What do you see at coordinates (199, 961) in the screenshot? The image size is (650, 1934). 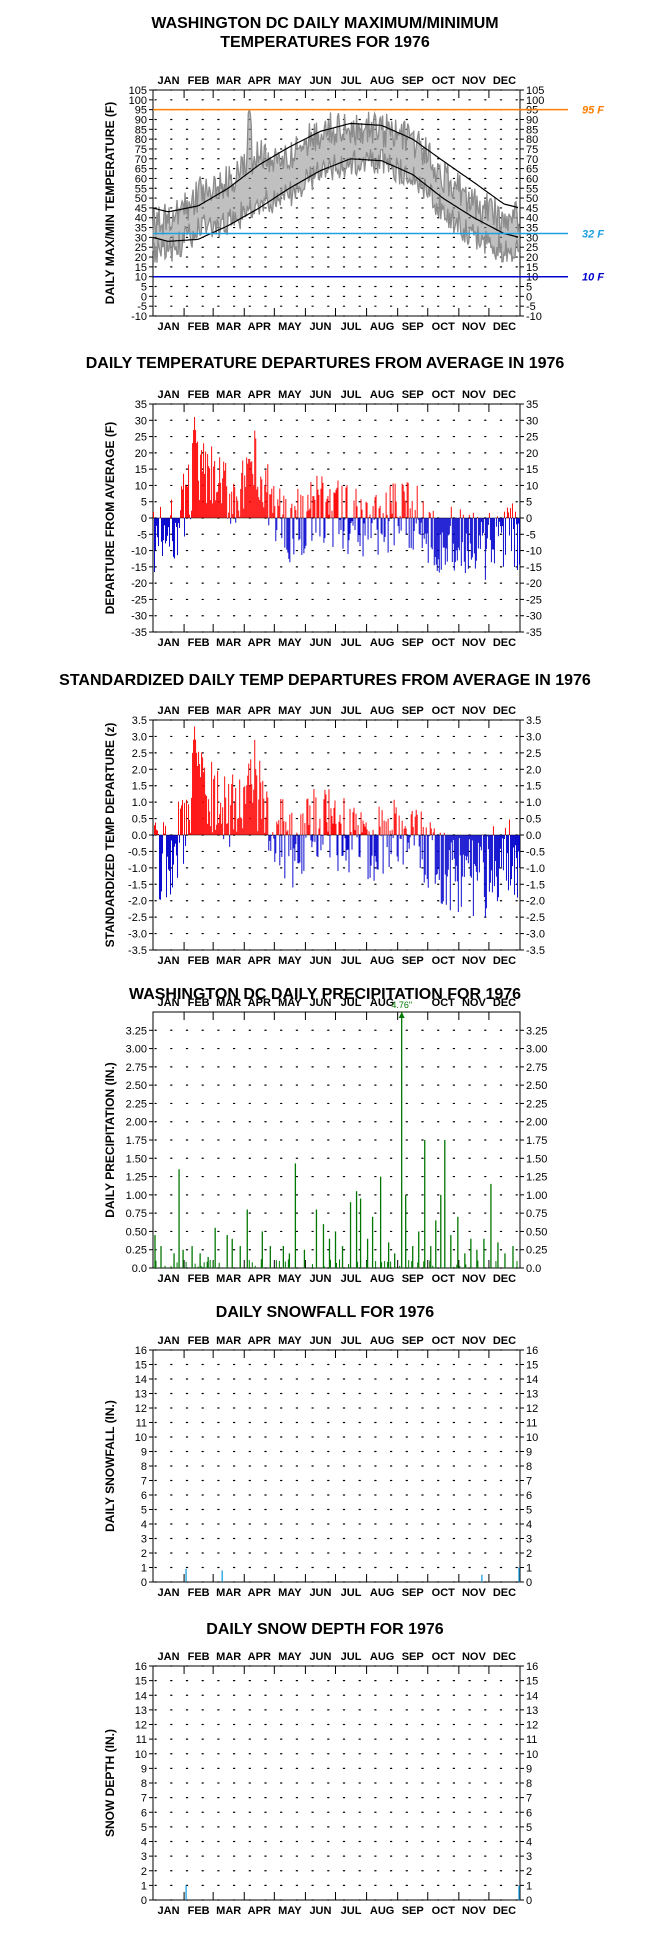 I see `standardized-month-label-bottom: FEB` at bounding box center [199, 961].